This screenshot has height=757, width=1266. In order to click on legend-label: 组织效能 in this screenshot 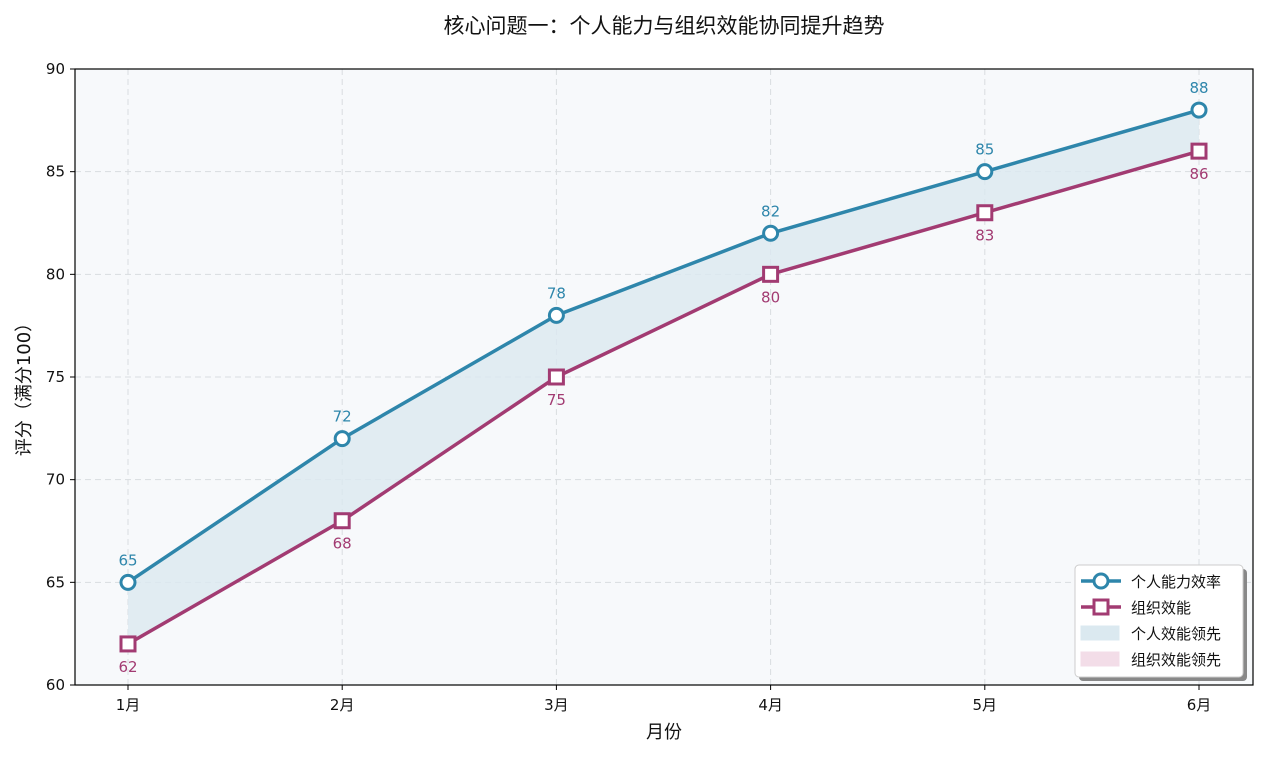, I will do `click(1161, 608)`.